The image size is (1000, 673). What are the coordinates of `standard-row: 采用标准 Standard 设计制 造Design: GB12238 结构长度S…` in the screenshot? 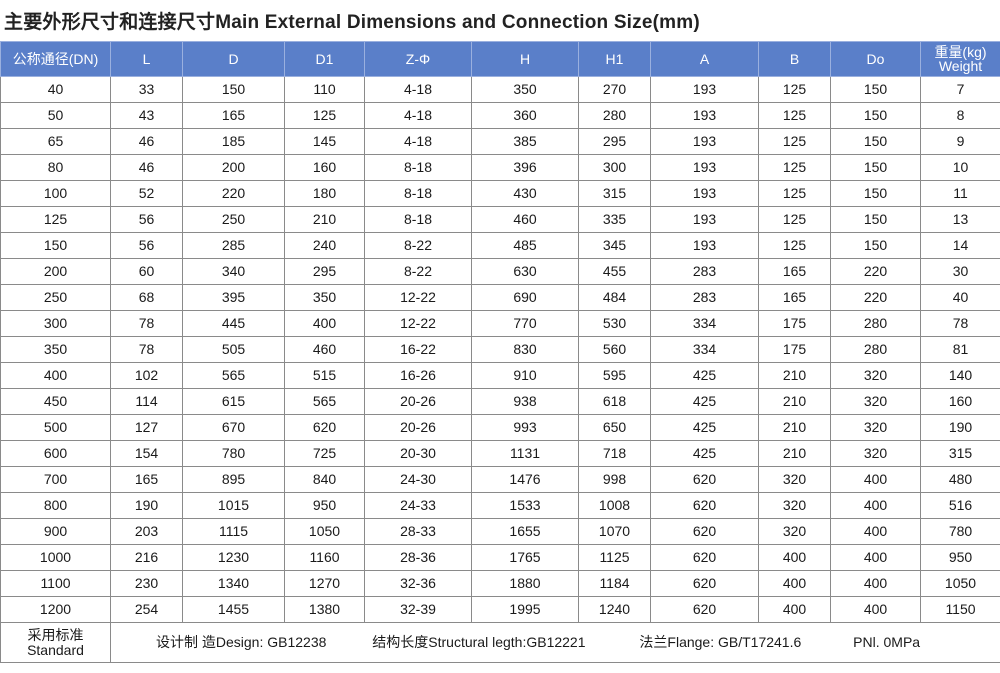 It's located at (500, 642).